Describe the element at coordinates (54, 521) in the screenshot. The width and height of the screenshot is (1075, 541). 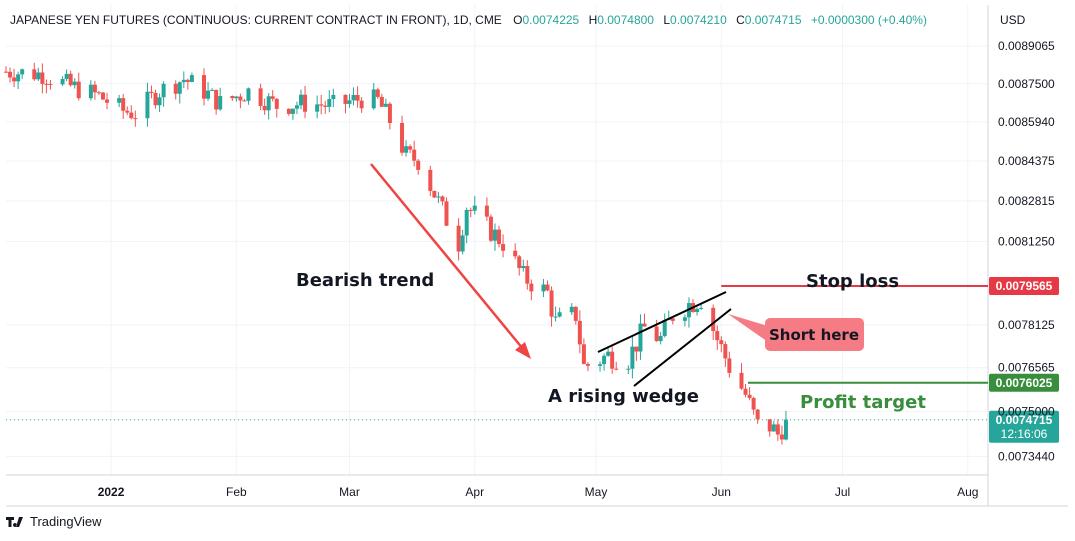
I see `tradingview-footer: TradingView` at that location.